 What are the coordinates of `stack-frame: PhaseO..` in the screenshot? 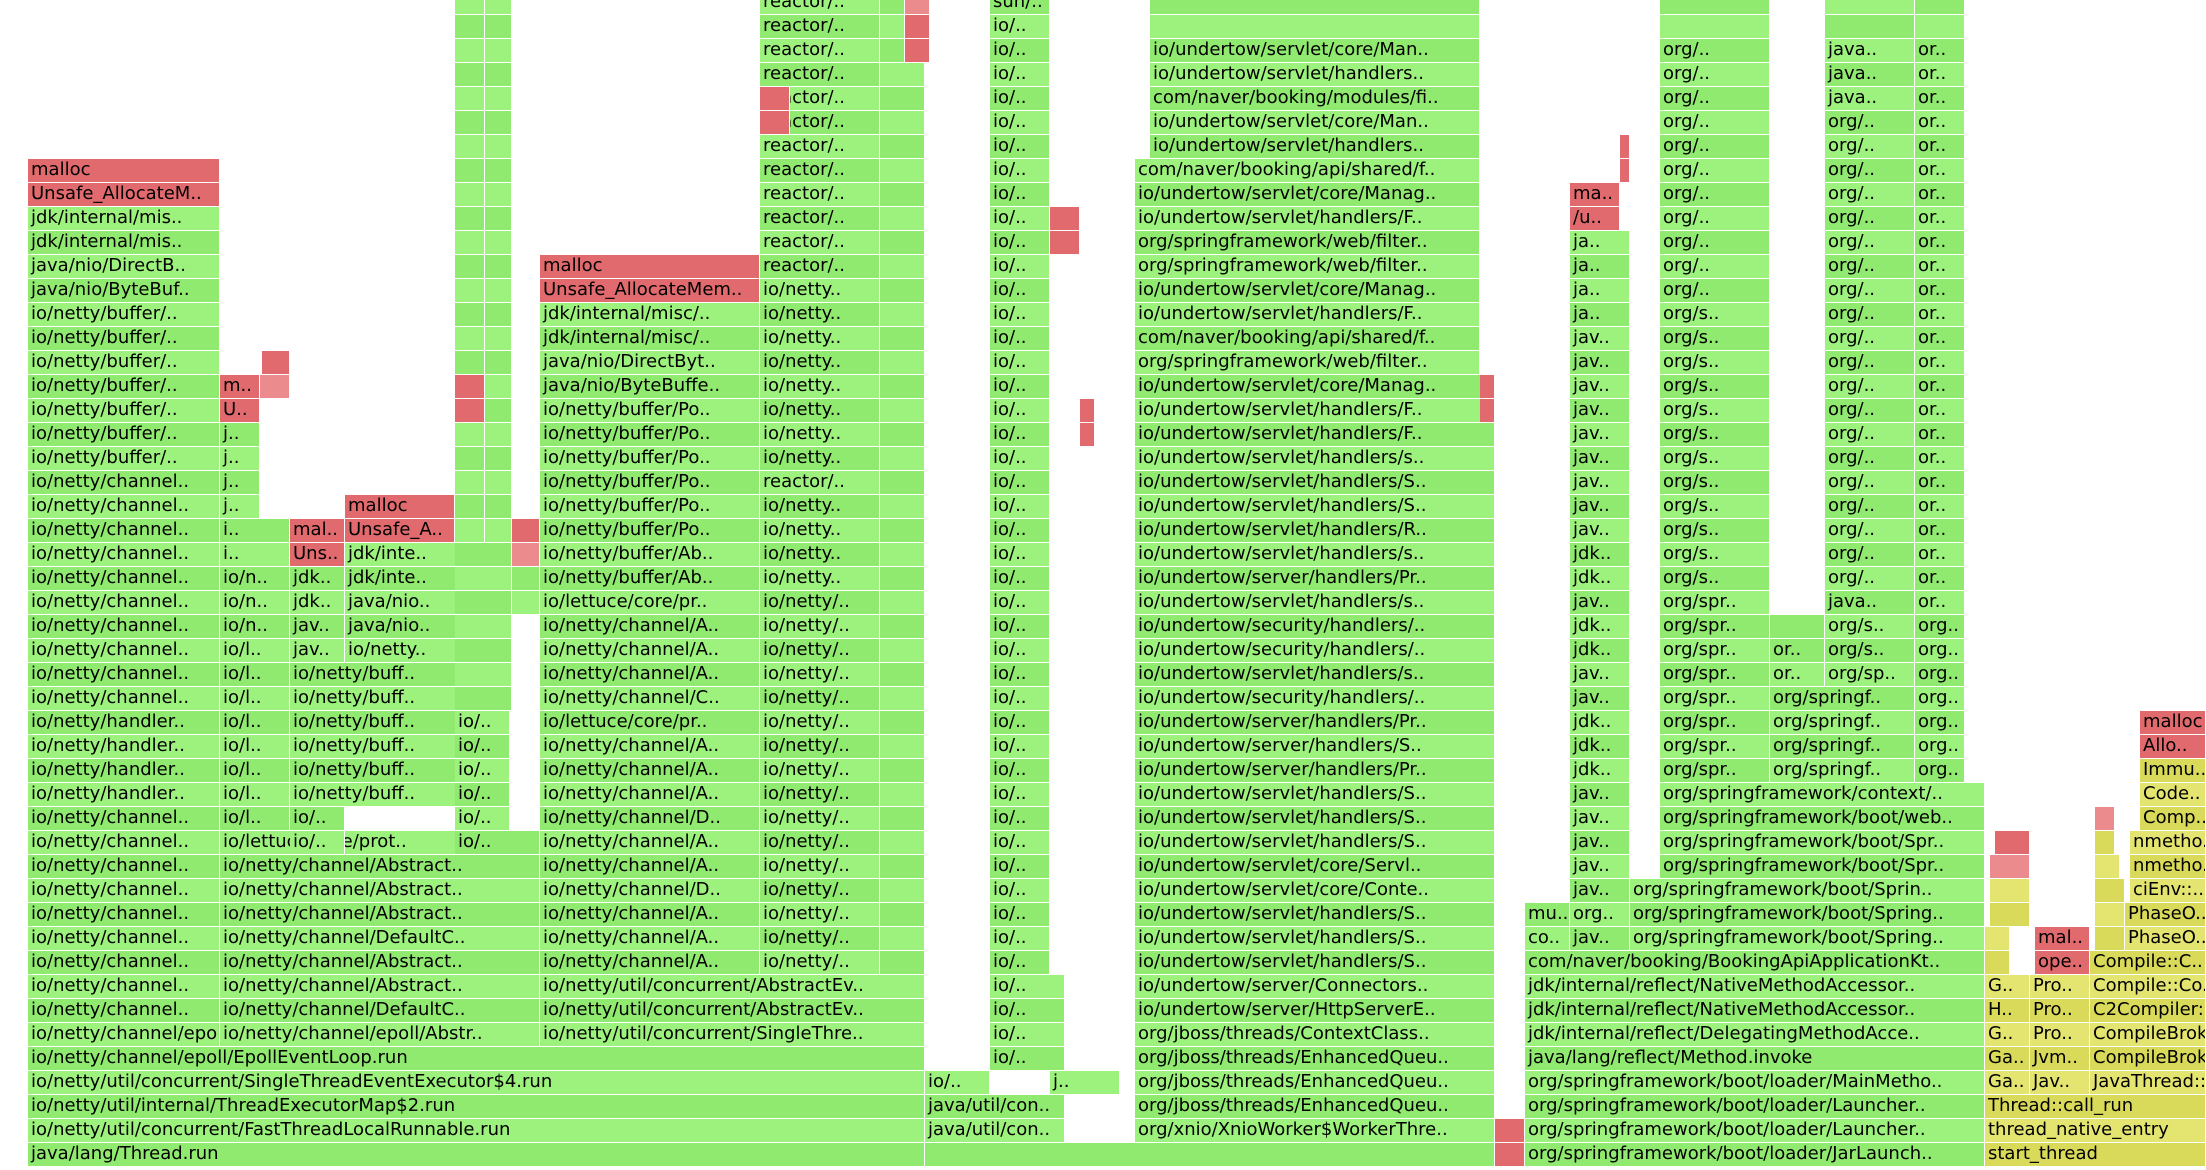 It's located at (2165, 939).